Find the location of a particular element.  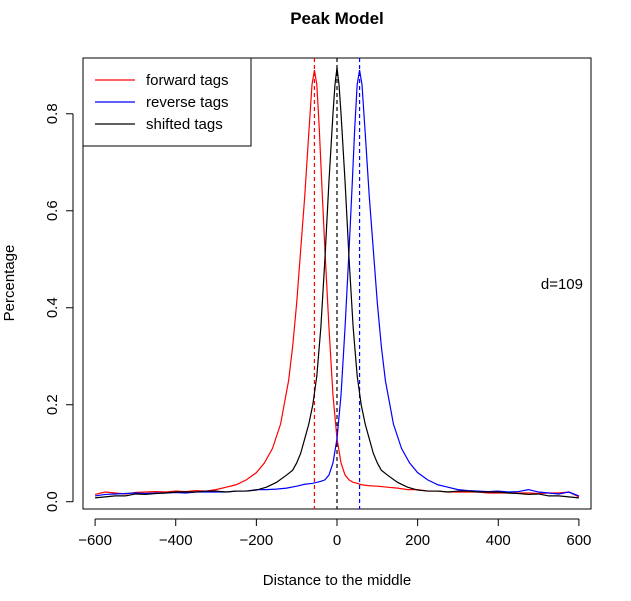

legend-box is located at coordinates (167, 102).